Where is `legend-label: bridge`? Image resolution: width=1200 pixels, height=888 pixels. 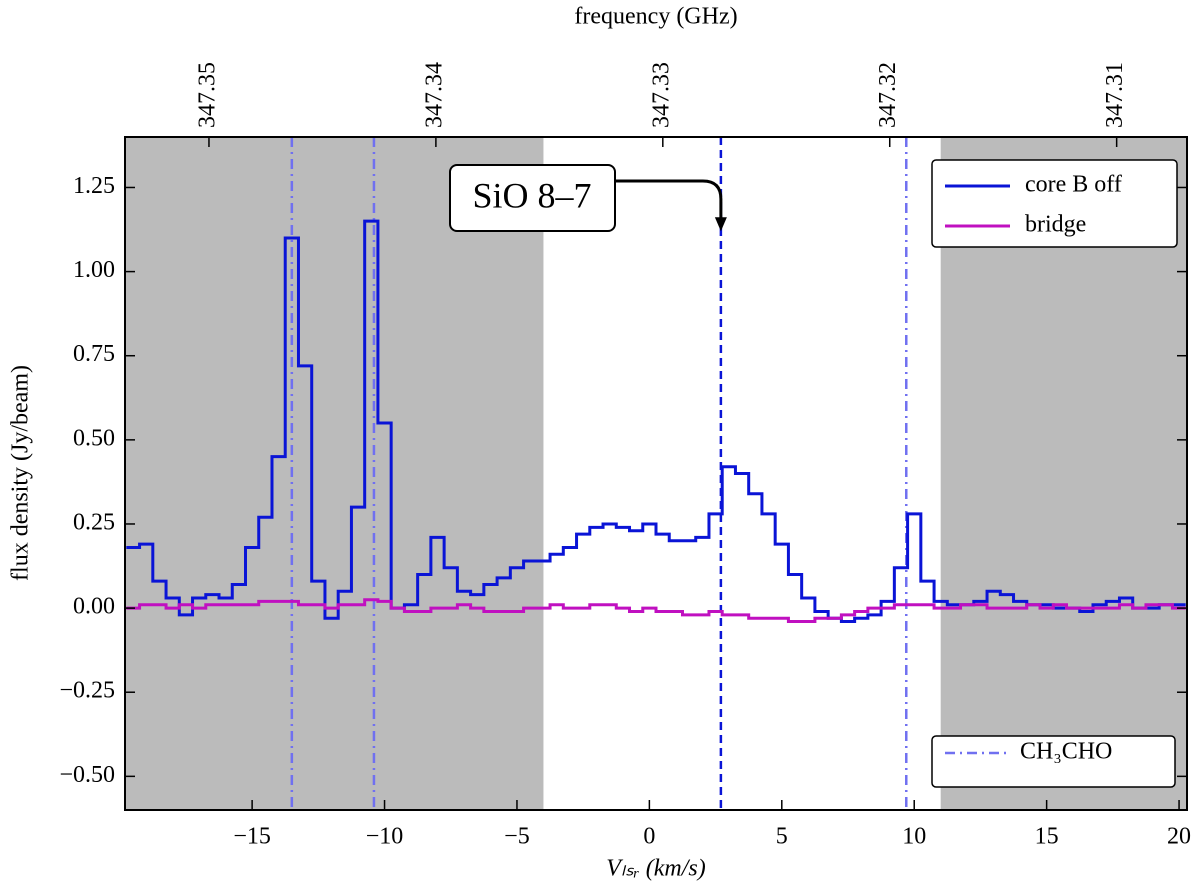 legend-label: bridge is located at coordinates (1055, 225).